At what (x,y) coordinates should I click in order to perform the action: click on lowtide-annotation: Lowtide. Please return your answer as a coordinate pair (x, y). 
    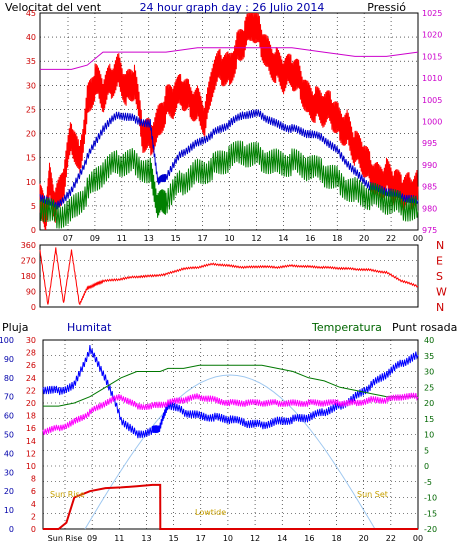
    Looking at the image, I should click on (210, 512).